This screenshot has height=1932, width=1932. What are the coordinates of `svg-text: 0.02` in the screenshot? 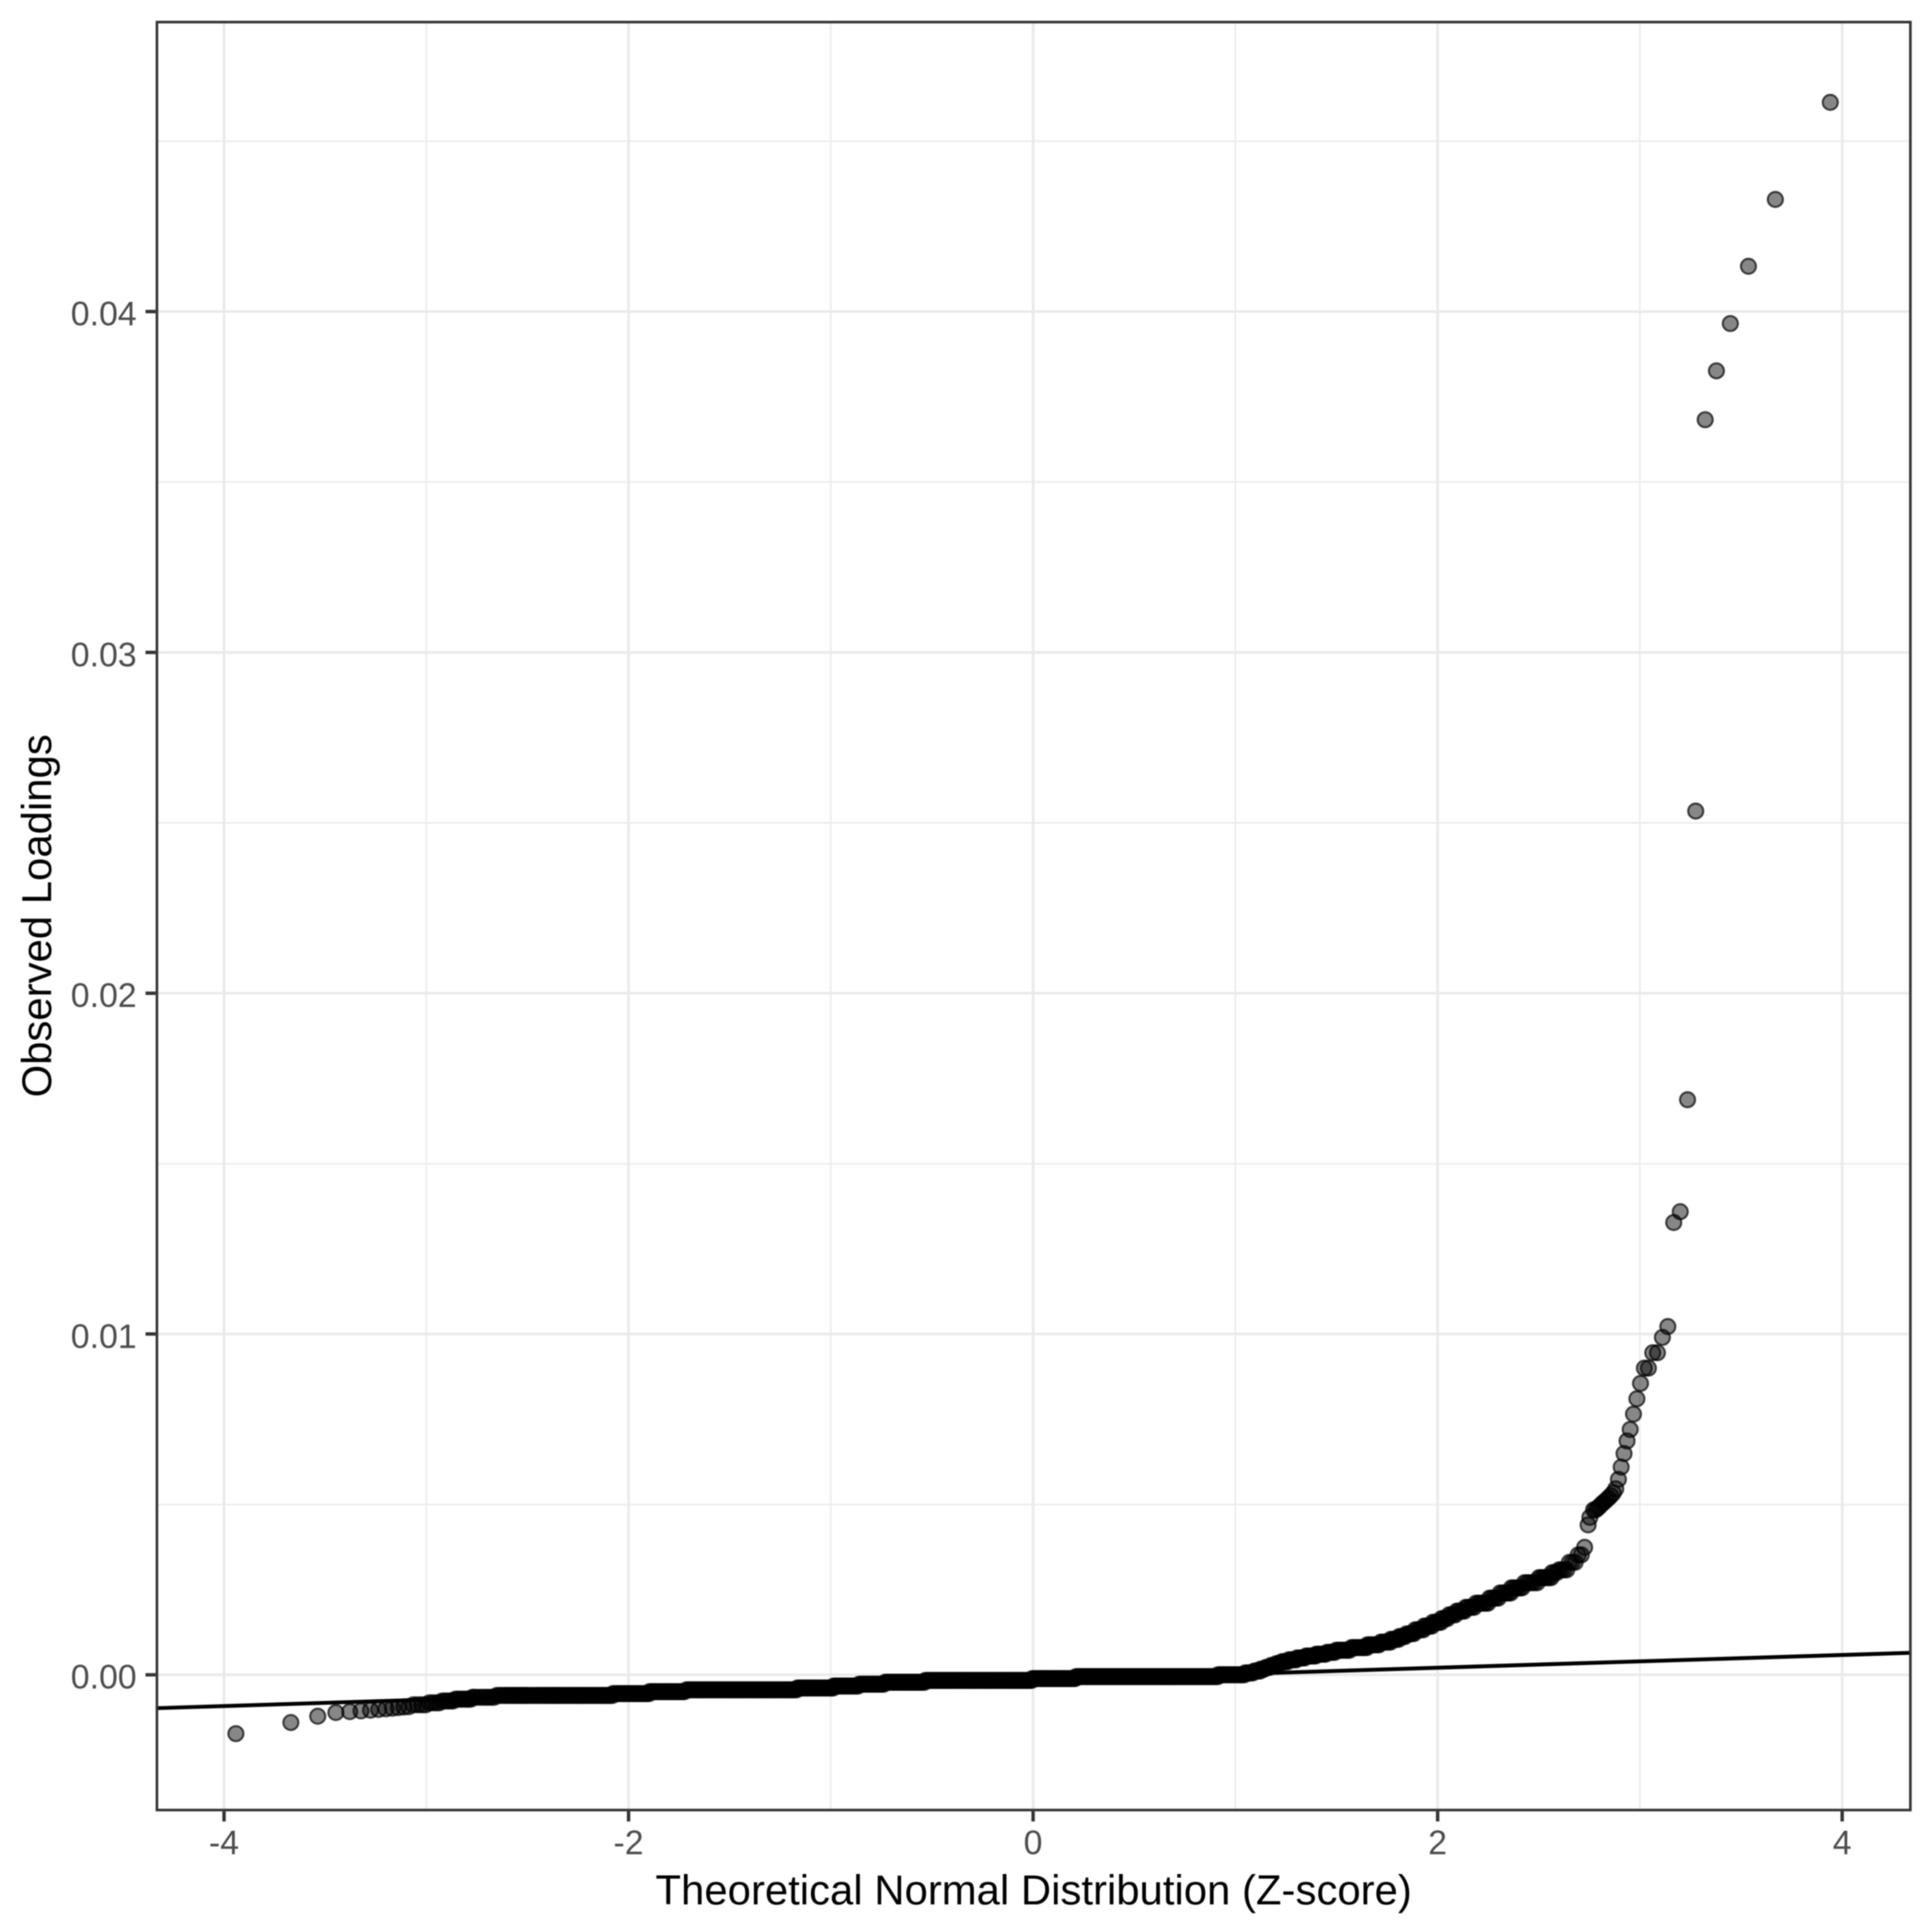 It's located at (104, 996).